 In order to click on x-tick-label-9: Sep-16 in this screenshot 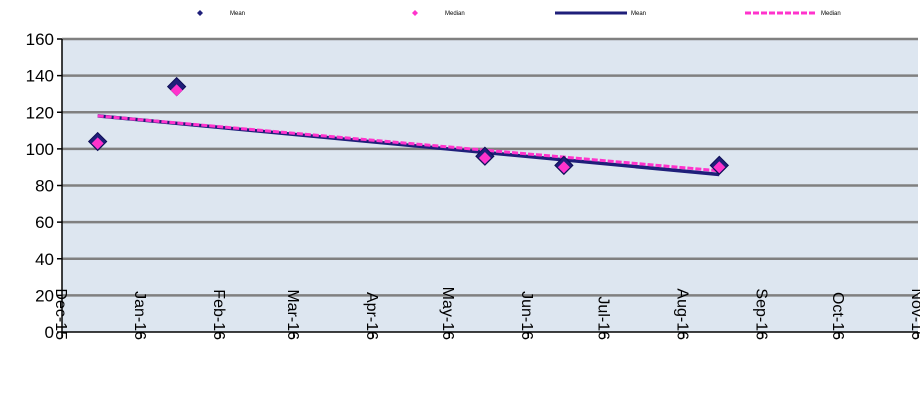, I will do `click(761, 314)`.